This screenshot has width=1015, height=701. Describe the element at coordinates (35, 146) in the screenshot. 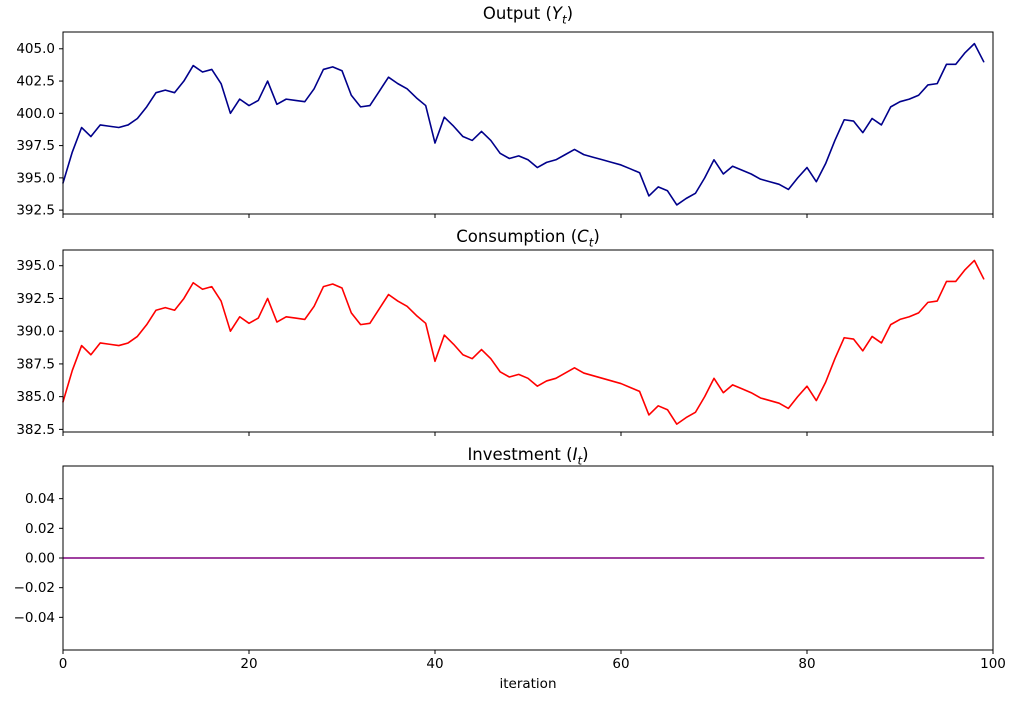

I see `y-tick-label: 397.5` at that location.